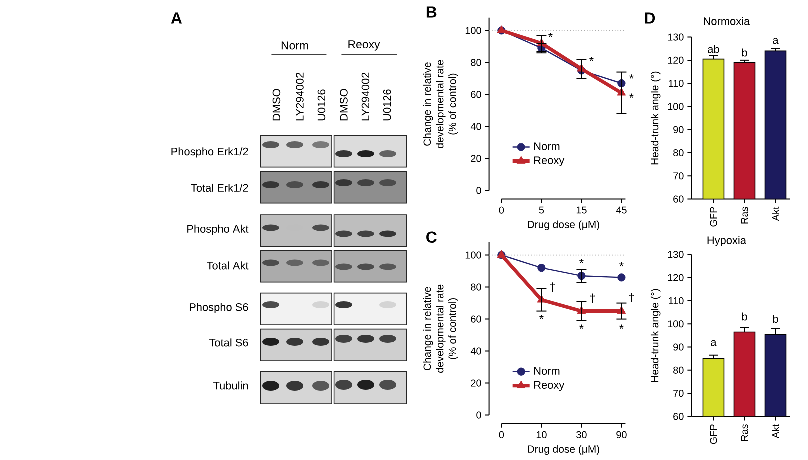 The width and height of the screenshot is (808, 460). What do you see at coordinates (581, 210) in the screenshot?
I see `x-tick-label: 15` at bounding box center [581, 210].